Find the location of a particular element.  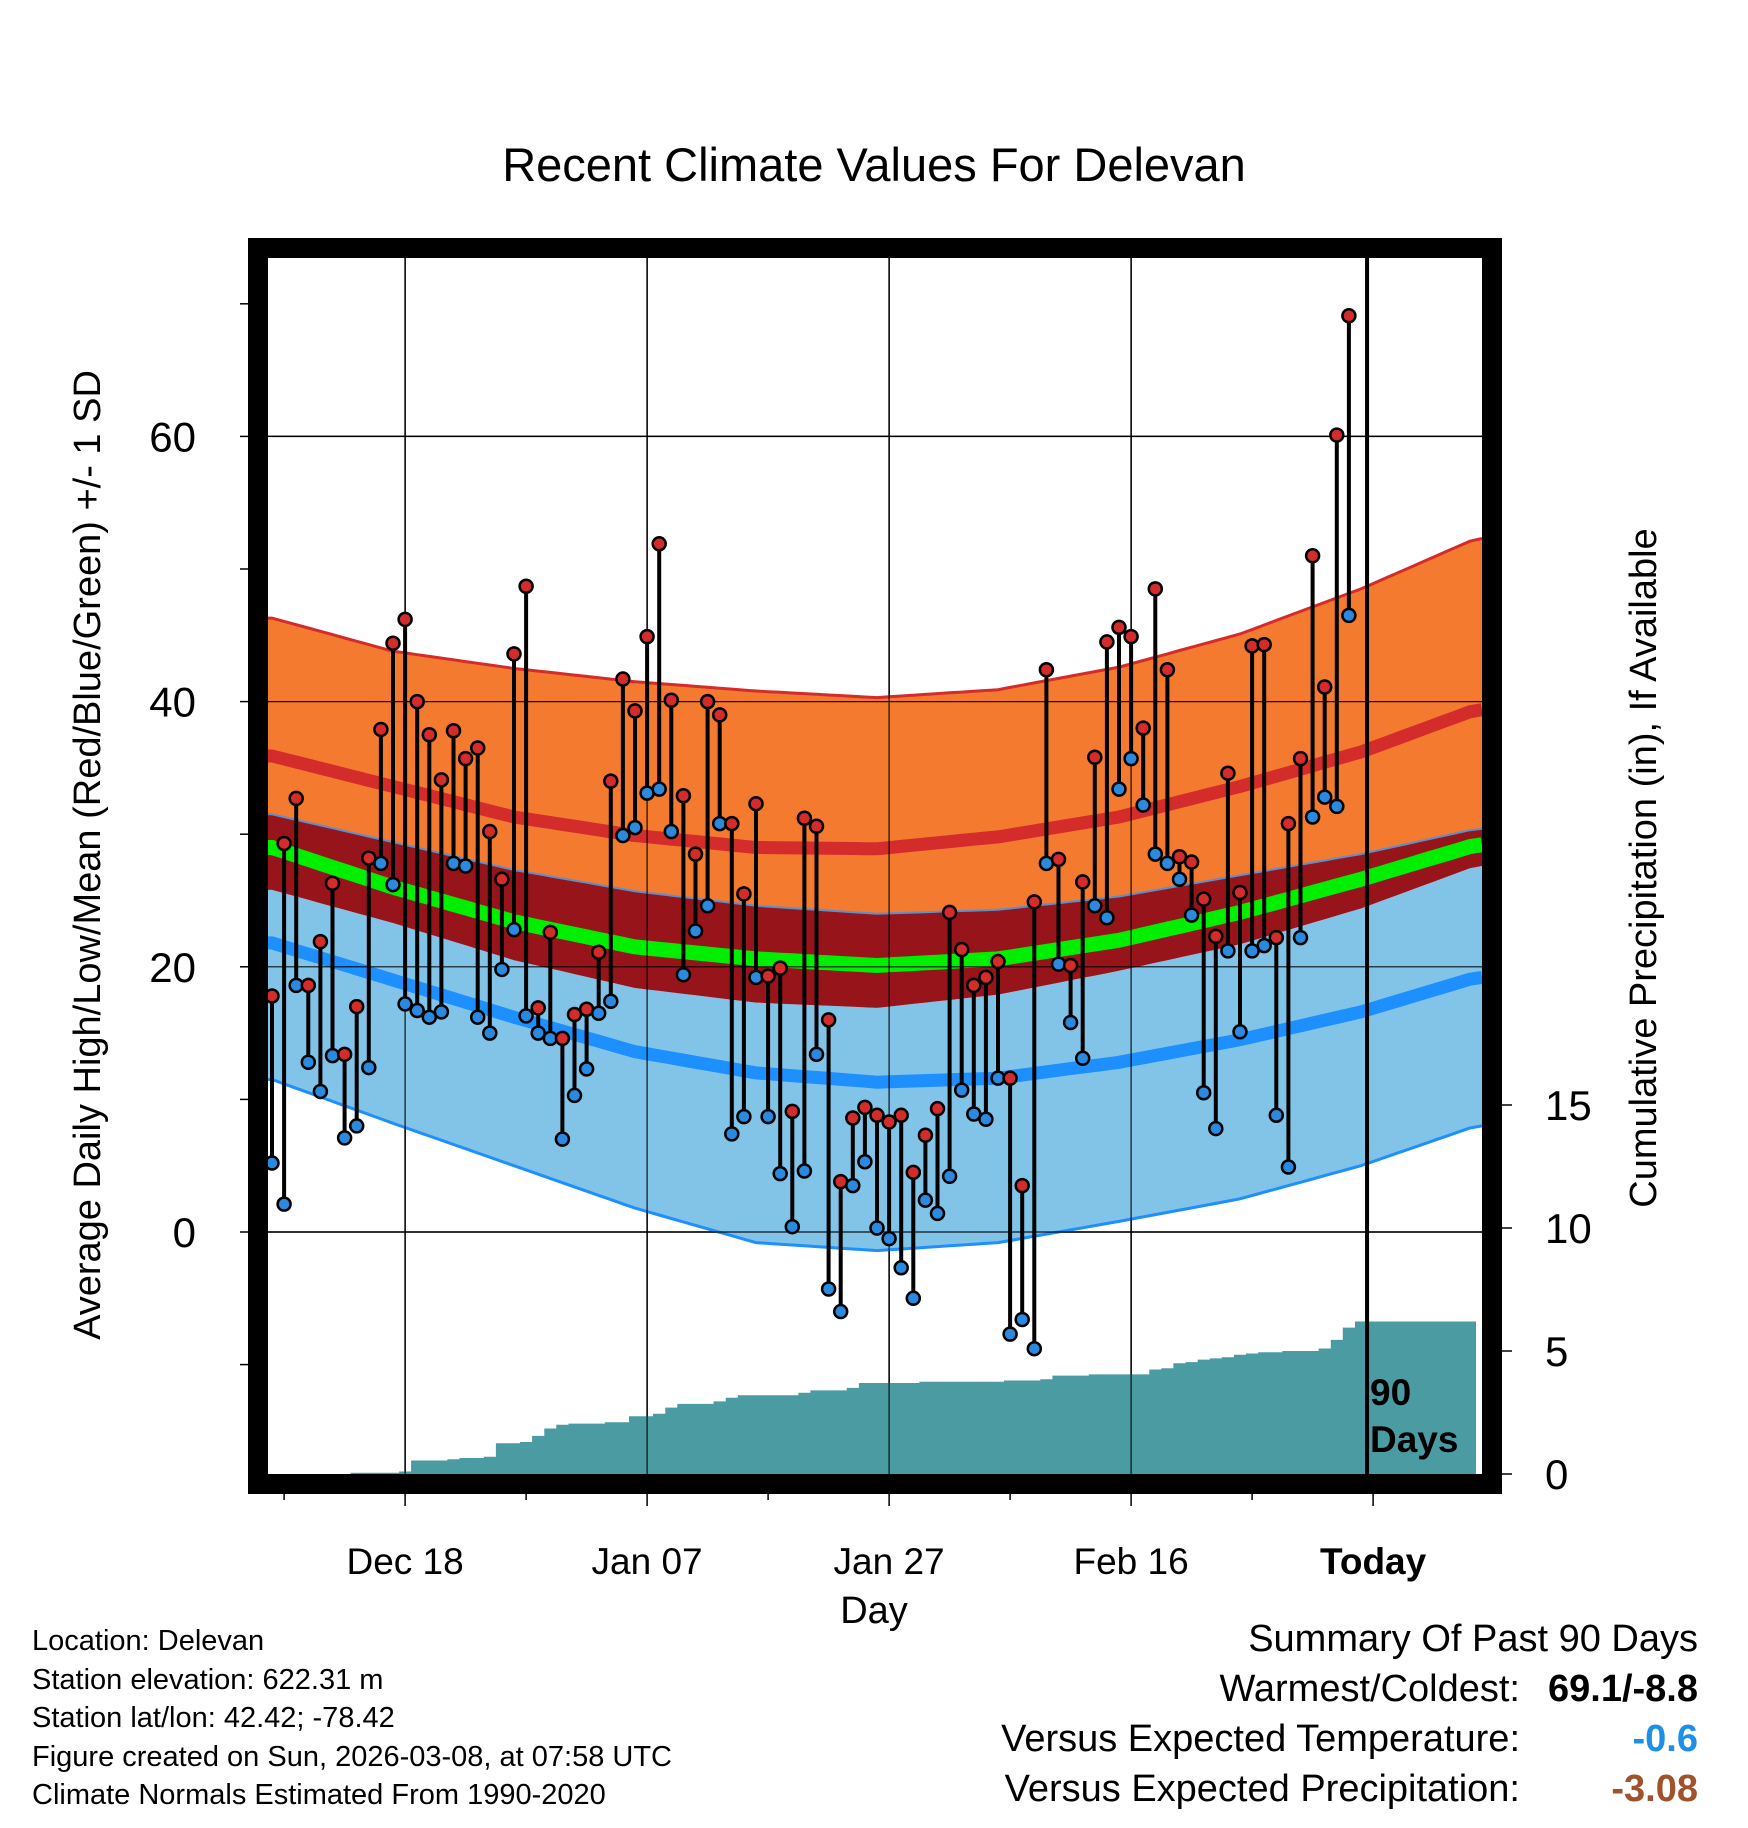

y-tick-label: 40 is located at coordinates (172, 702).